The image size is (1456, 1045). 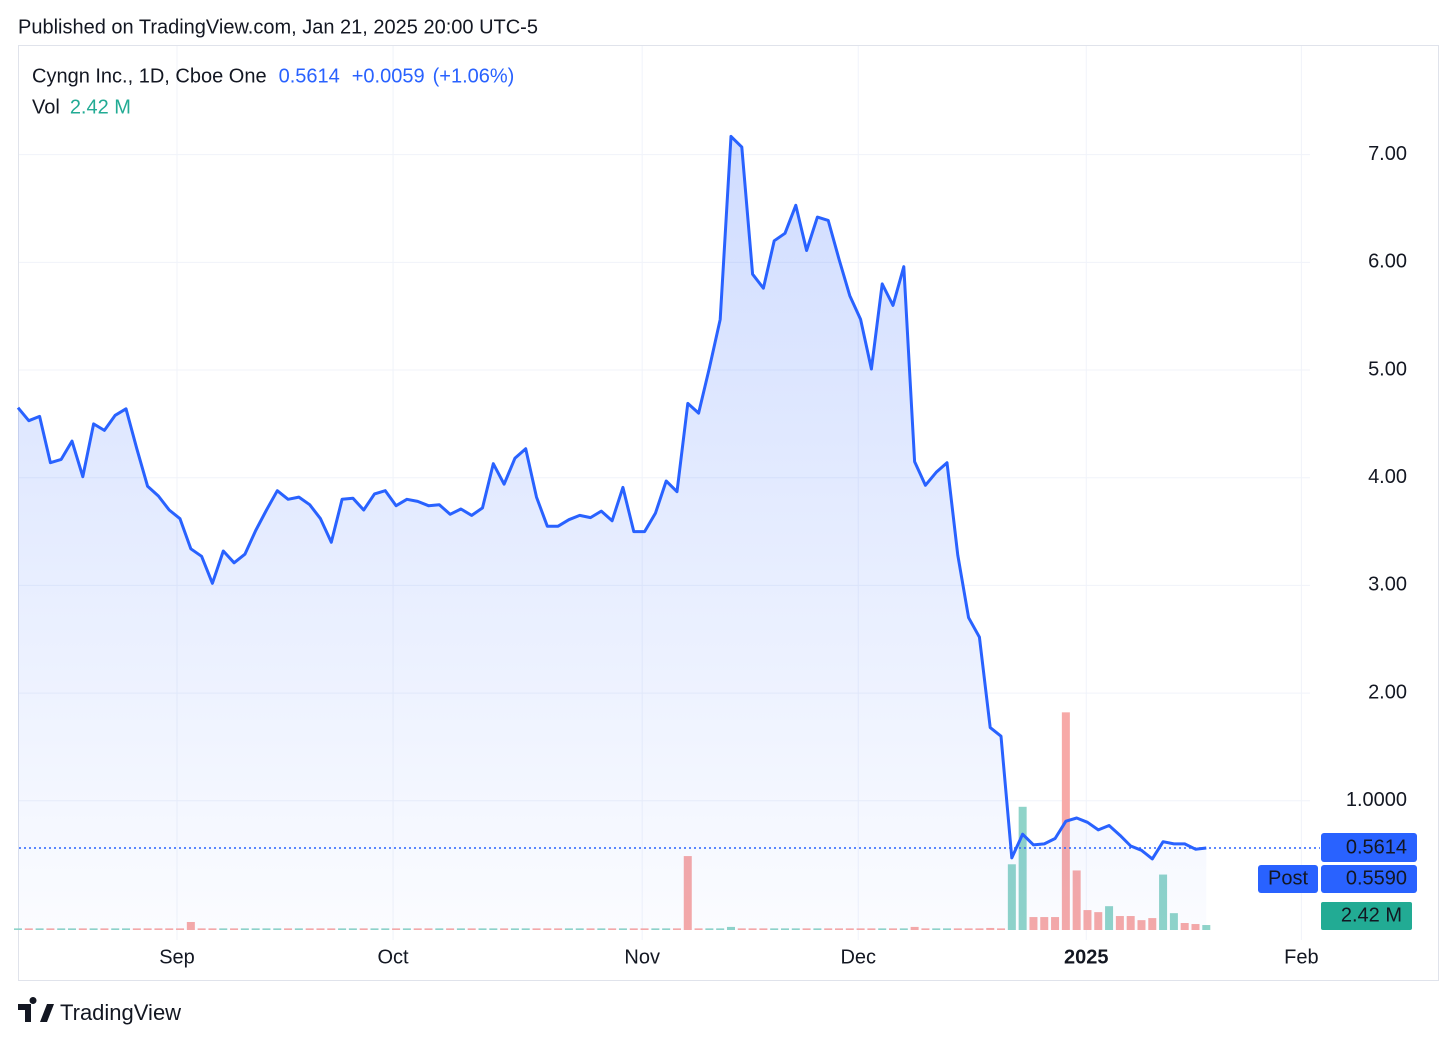 I want to click on volume-legend: Vol, so click(x=46, y=107).